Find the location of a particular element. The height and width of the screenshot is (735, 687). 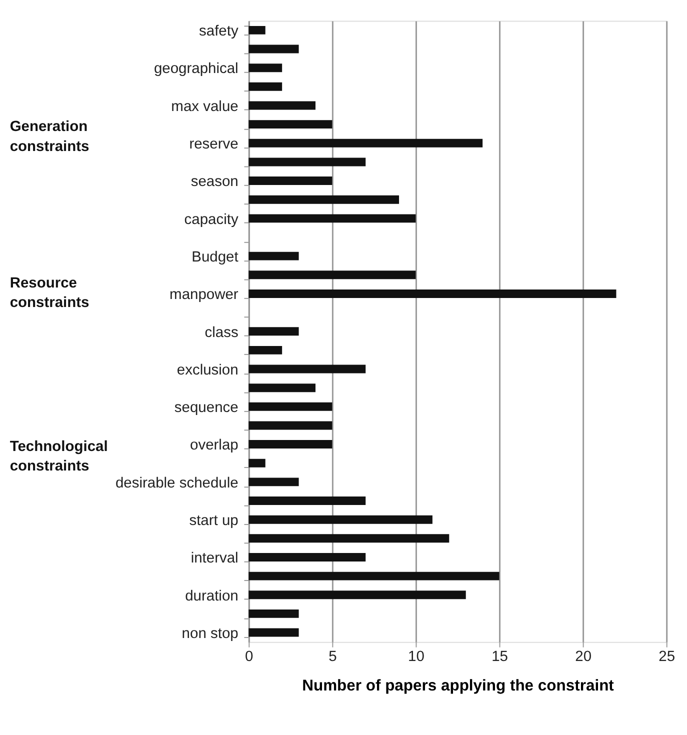

y-tick-label: capacity is located at coordinates (211, 220).